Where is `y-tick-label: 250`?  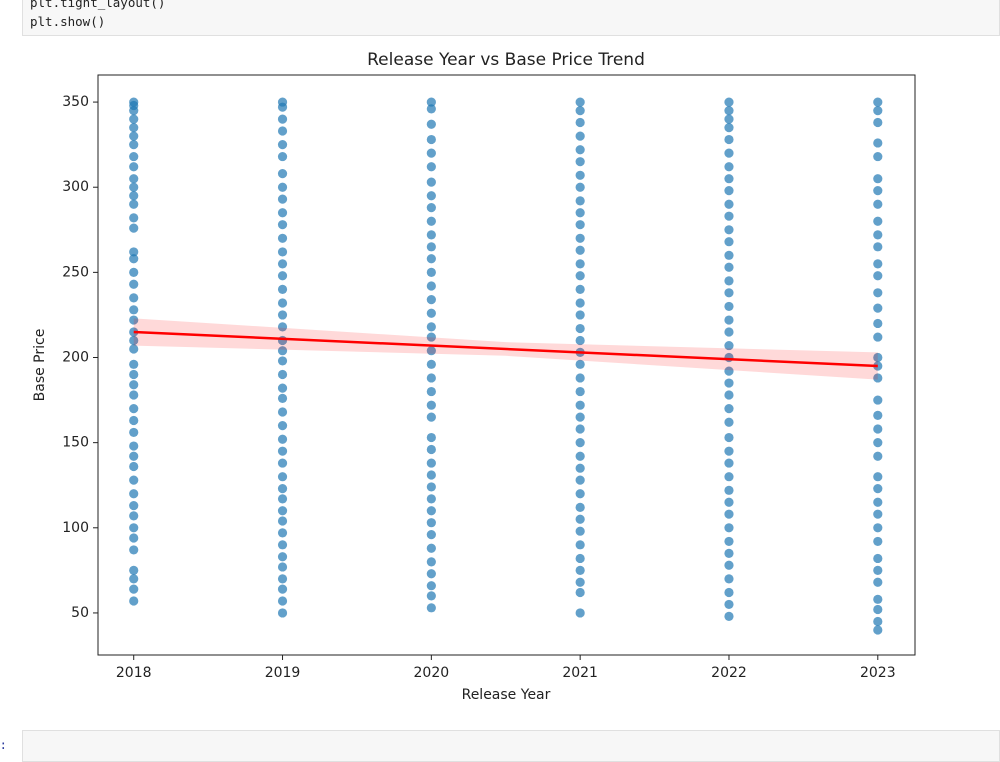
y-tick-label: 250 is located at coordinates (75, 272).